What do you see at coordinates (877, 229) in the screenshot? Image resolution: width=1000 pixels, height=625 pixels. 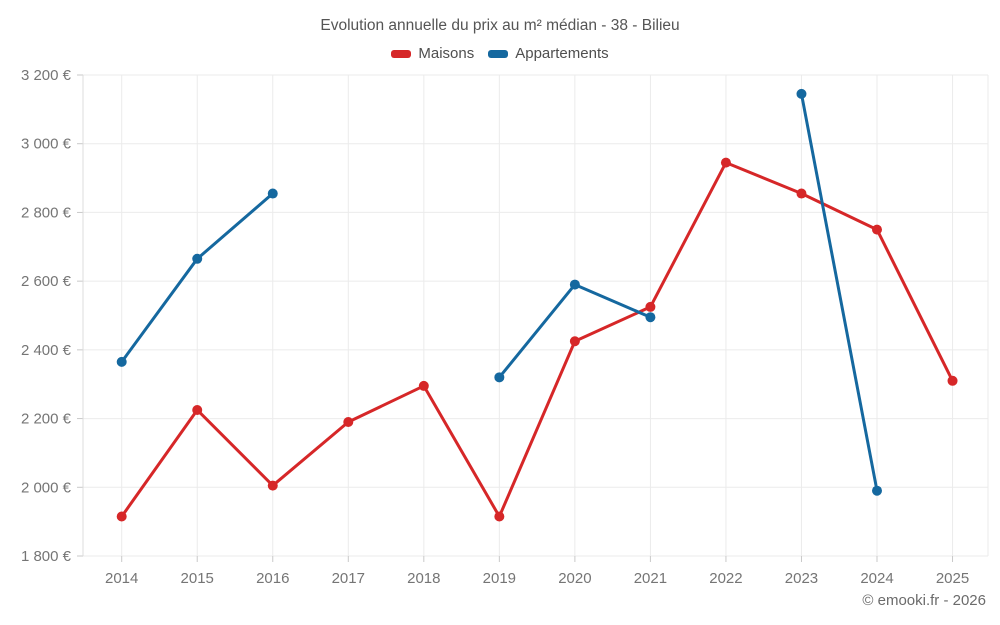 I see `point-maisons-2024` at bounding box center [877, 229].